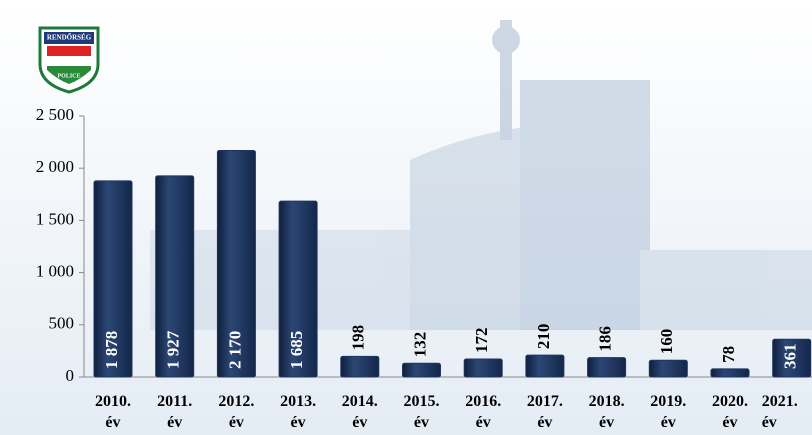  What do you see at coordinates (419, 345) in the screenshot?
I see `value-label: 132` at bounding box center [419, 345].